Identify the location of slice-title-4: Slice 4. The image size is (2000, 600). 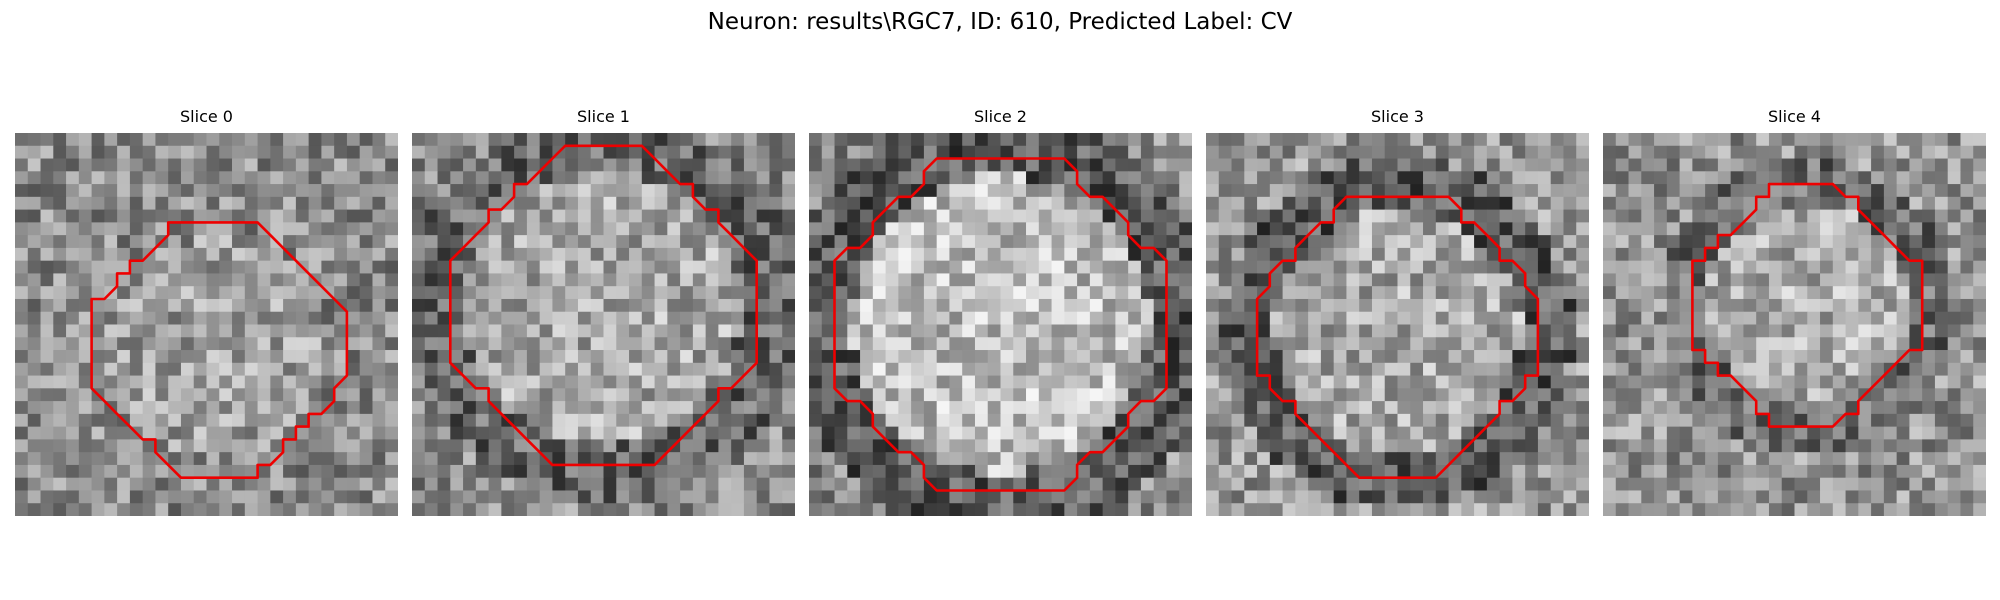
(1794, 116).